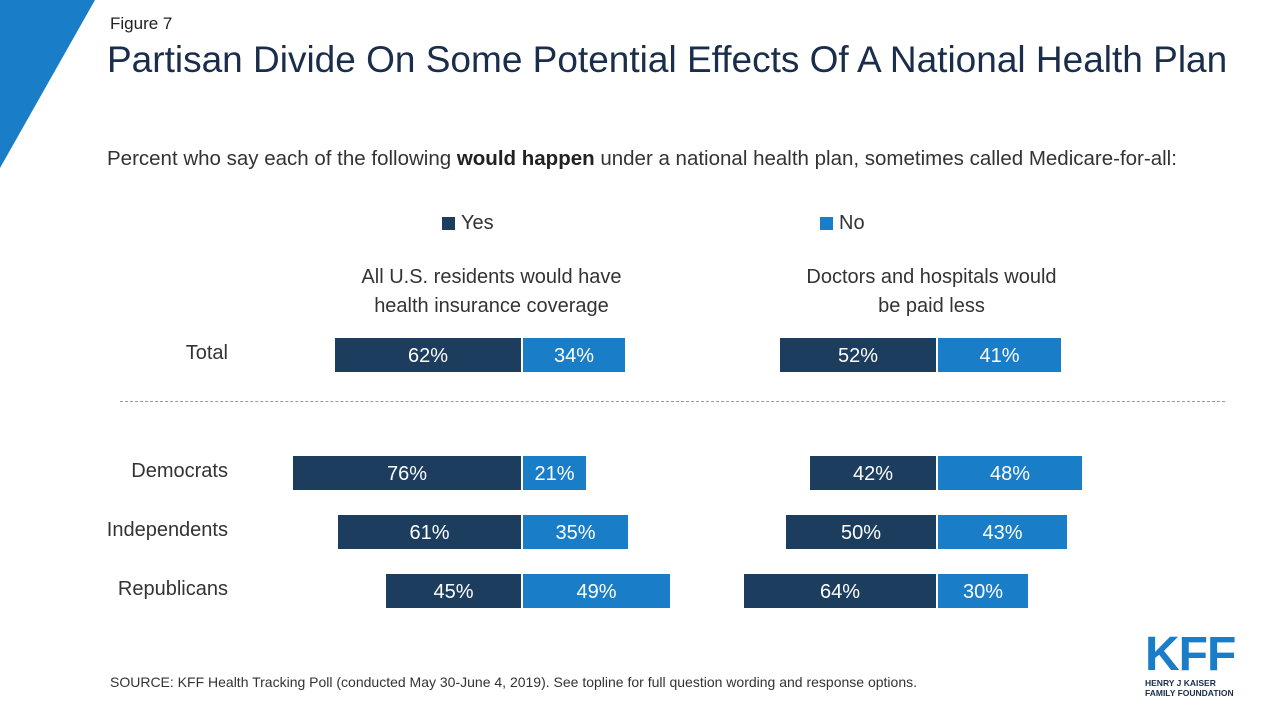  What do you see at coordinates (448, 223) in the screenshot?
I see `legend-yes-swatch` at bounding box center [448, 223].